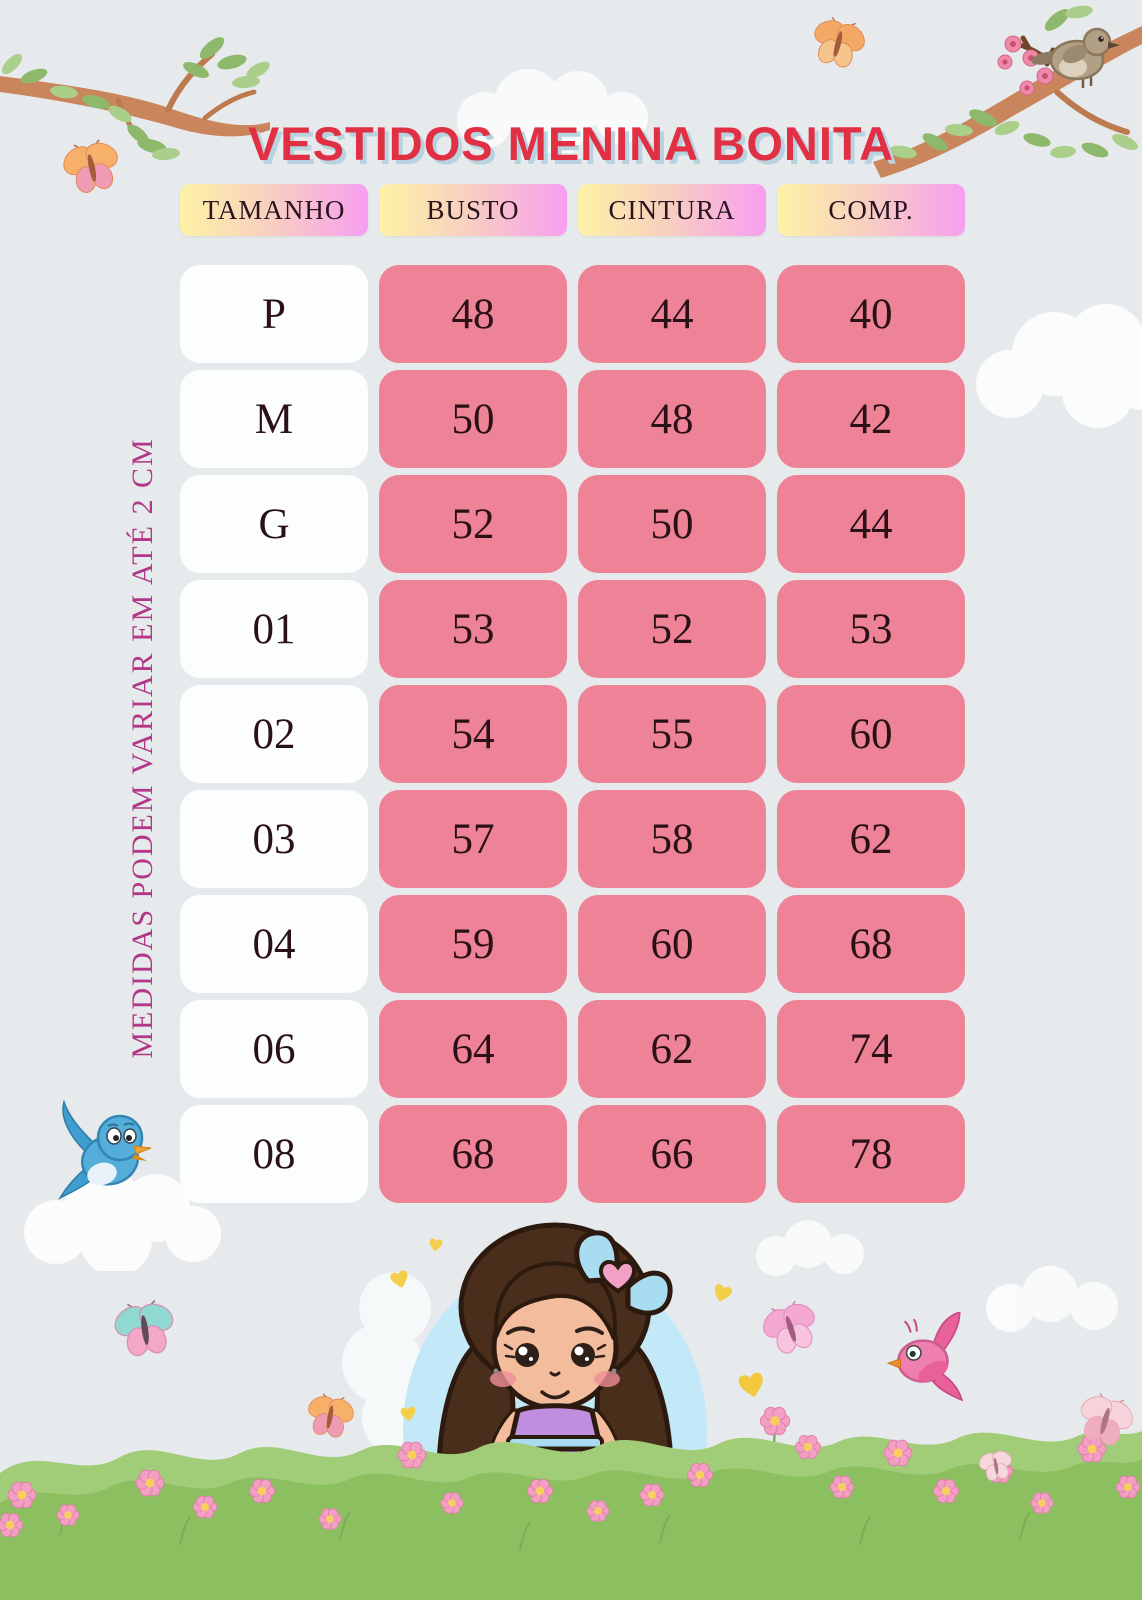 The width and height of the screenshot is (1142, 1600). Describe the element at coordinates (274, 524) in the screenshot. I see `size-cell: G` at that location.